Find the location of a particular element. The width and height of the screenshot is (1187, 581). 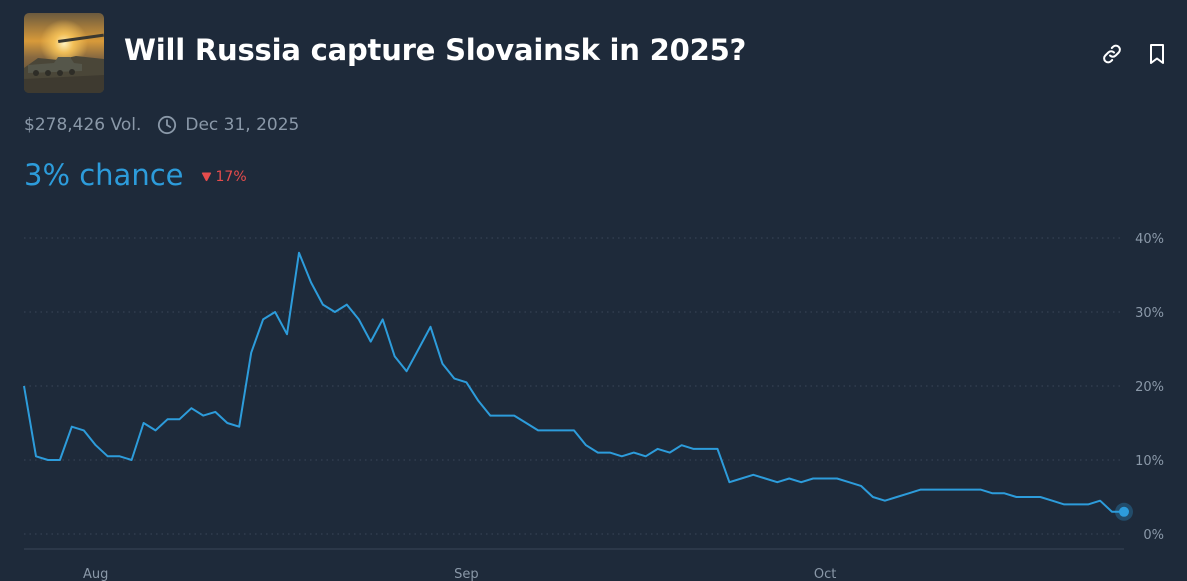

end-date-text: Dec 31, 2025 is located at coordinates (242, 125).